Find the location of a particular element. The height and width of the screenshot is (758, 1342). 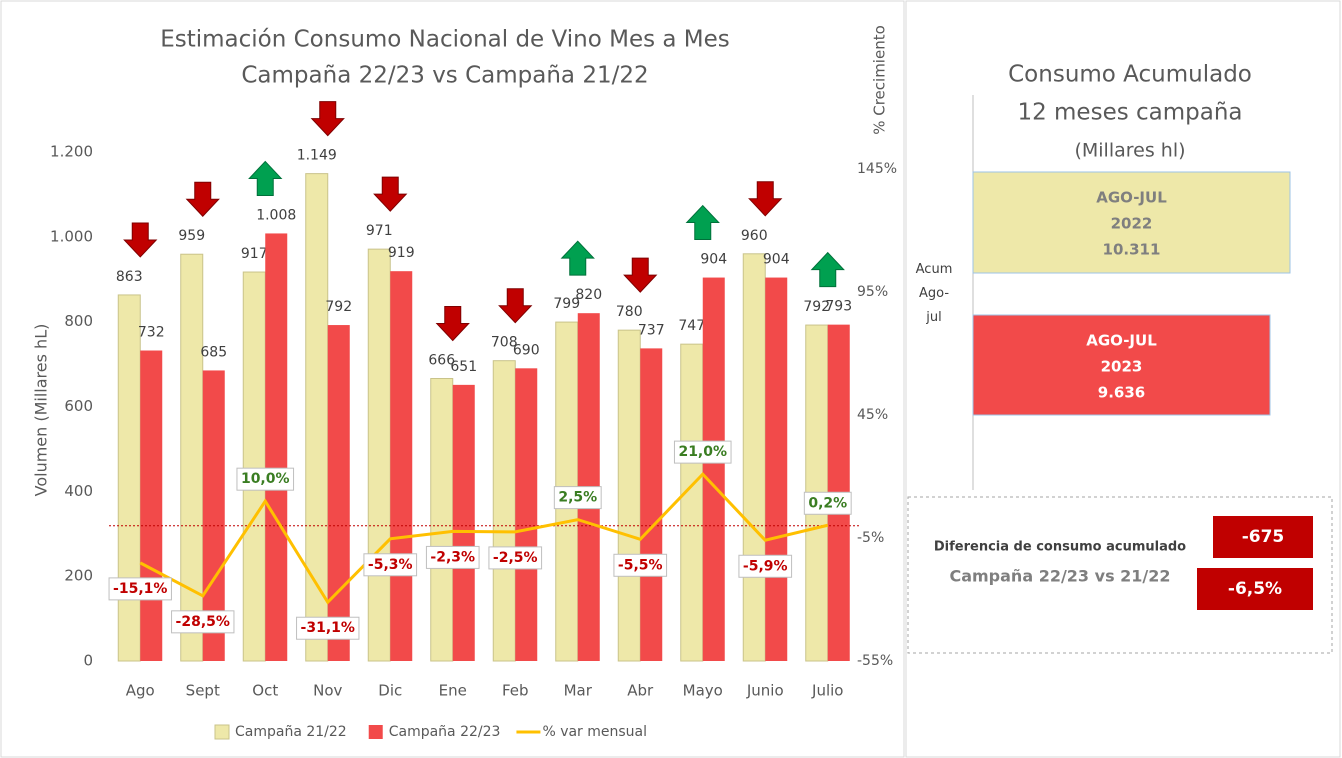

x-tick-label: Feb is located at coordinates (515, 691).